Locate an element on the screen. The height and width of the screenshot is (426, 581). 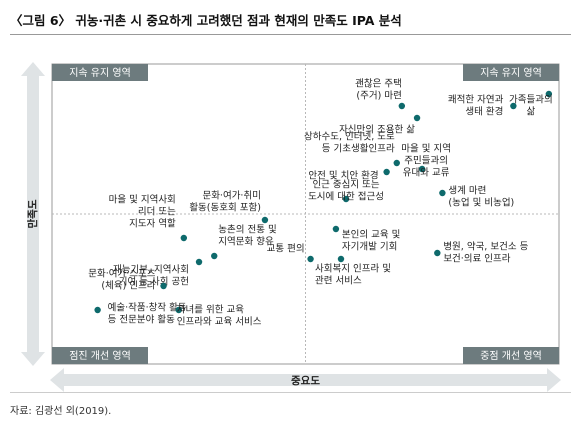
quadrant-top-right-label: 지속 유지 영역 is located at coordinates (511, 73).